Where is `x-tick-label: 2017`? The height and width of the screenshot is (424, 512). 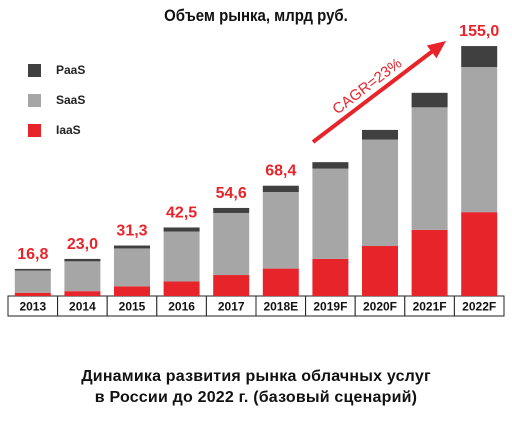
x-tick-label: 2017 is located at coordinates (231, 307).